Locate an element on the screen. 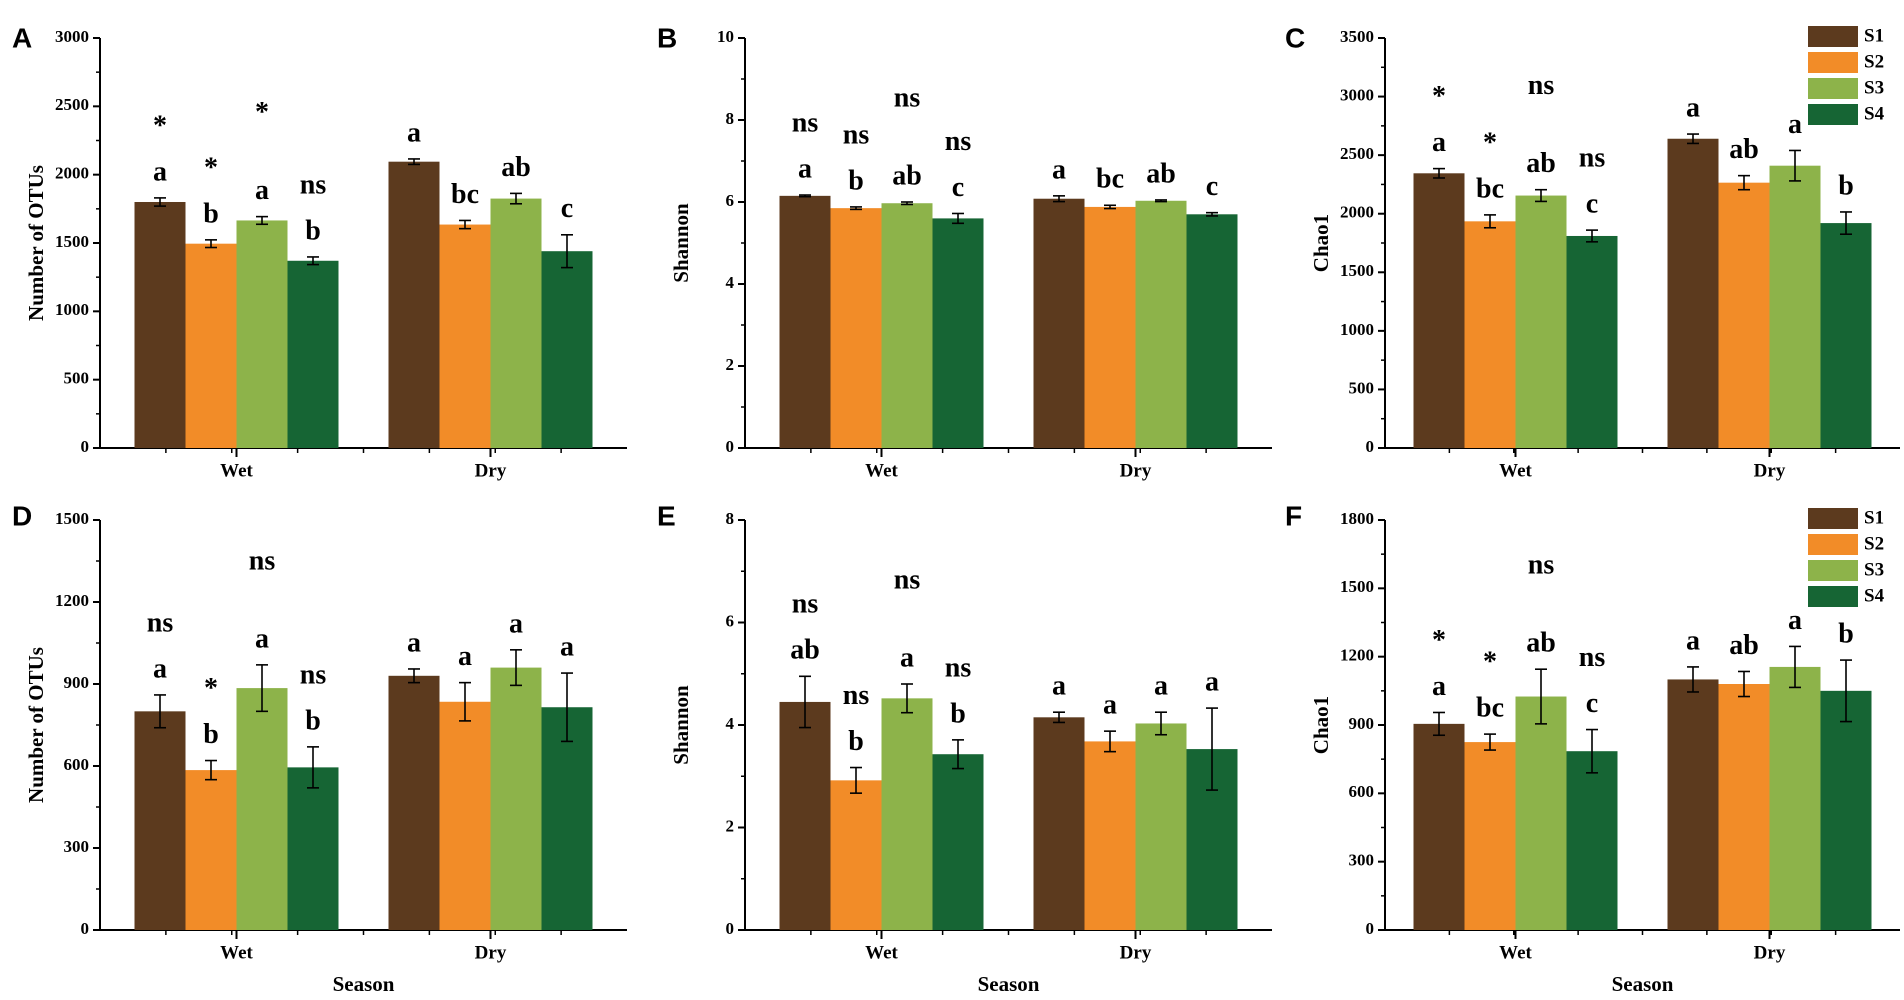 This screenshot has width=1904, height=1000. panel-label: A is located at coordinates (22, 37).